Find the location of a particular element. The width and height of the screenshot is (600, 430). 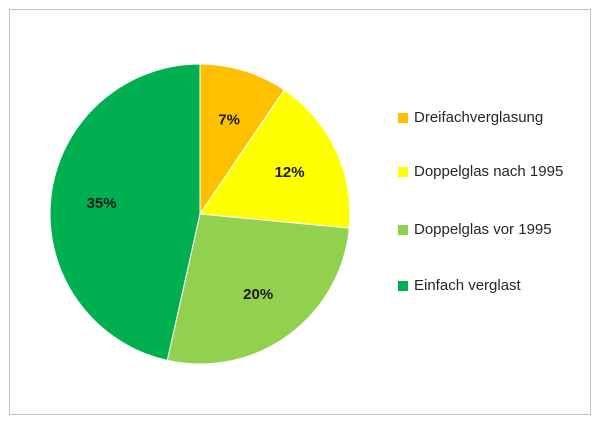

pie-slice-doppelglas-vor-1995 is located at coordinates (258, 289).